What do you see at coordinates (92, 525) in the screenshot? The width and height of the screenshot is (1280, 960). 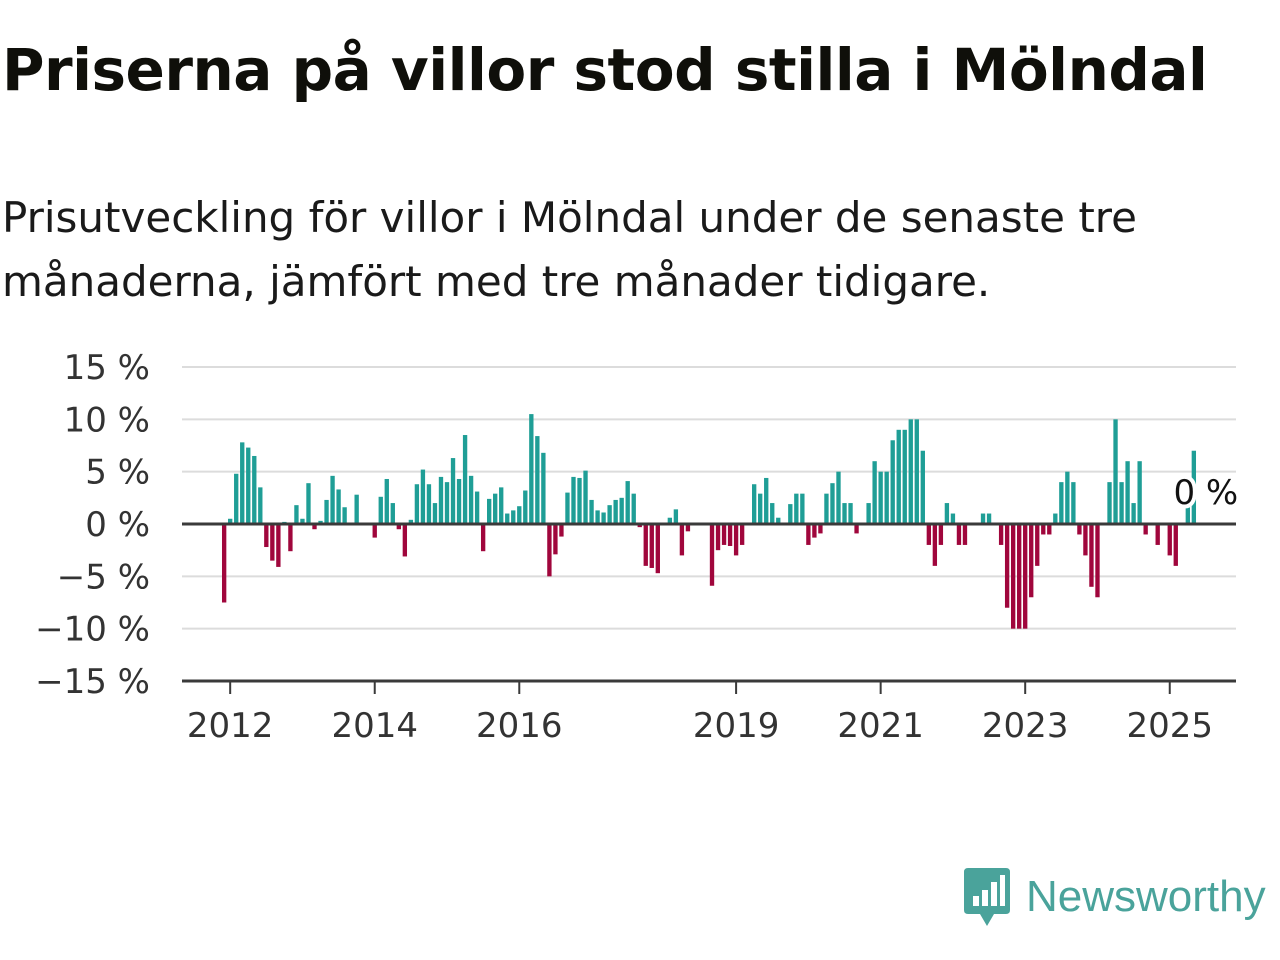 I see `y-axis-ticks: 15 % 10 % 5 % 0 % −5 % −10 % −15 %` at bounding box center [92, 525].